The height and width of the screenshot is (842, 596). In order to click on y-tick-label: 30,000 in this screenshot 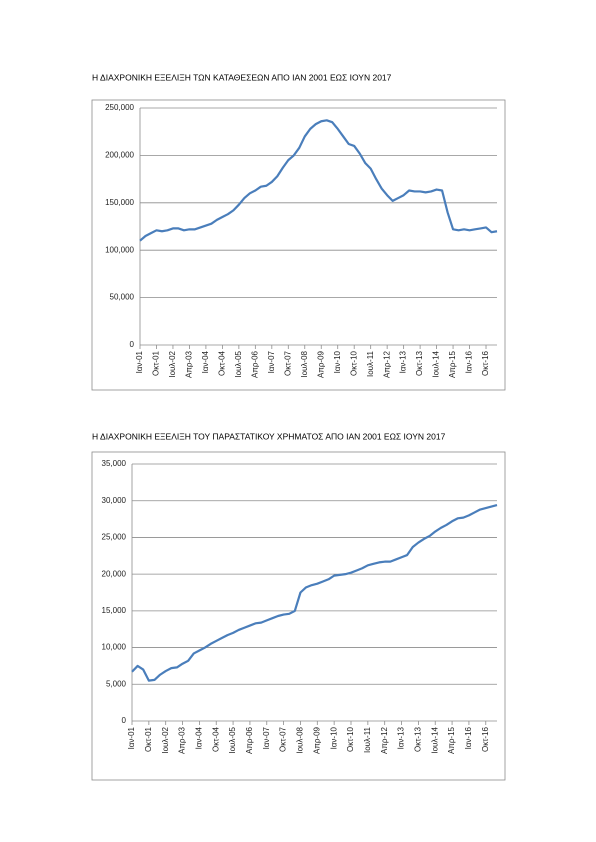, I will do `click(114, 500)`.